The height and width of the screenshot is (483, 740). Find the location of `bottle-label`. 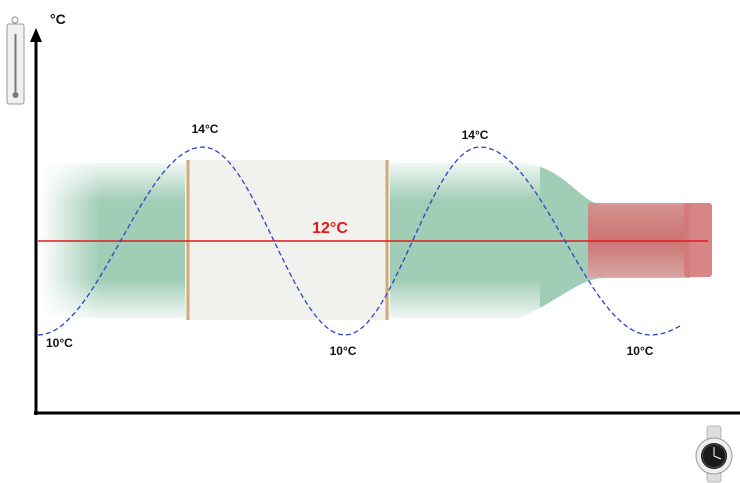

bottle-label is located at coordinates (287, 240).